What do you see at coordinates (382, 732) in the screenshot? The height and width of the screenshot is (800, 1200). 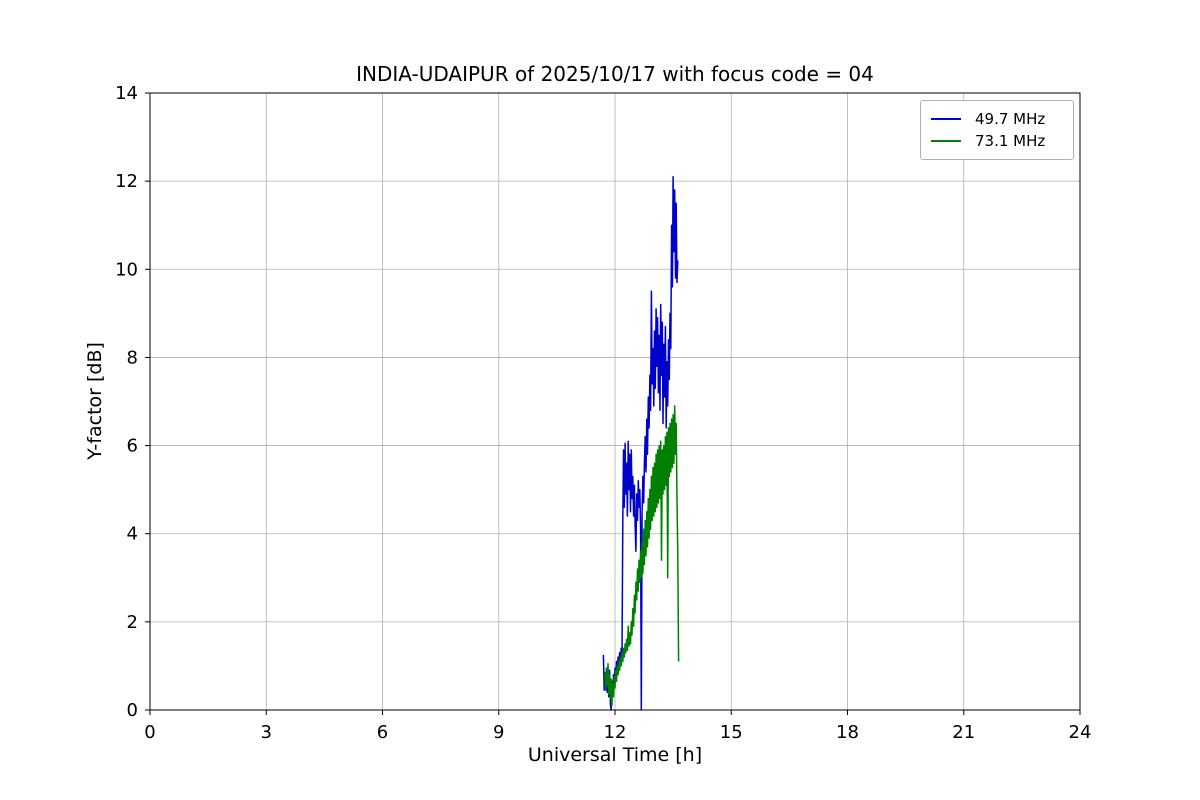 I see `x-tick-label: 6` at bounding box center [382, 732].